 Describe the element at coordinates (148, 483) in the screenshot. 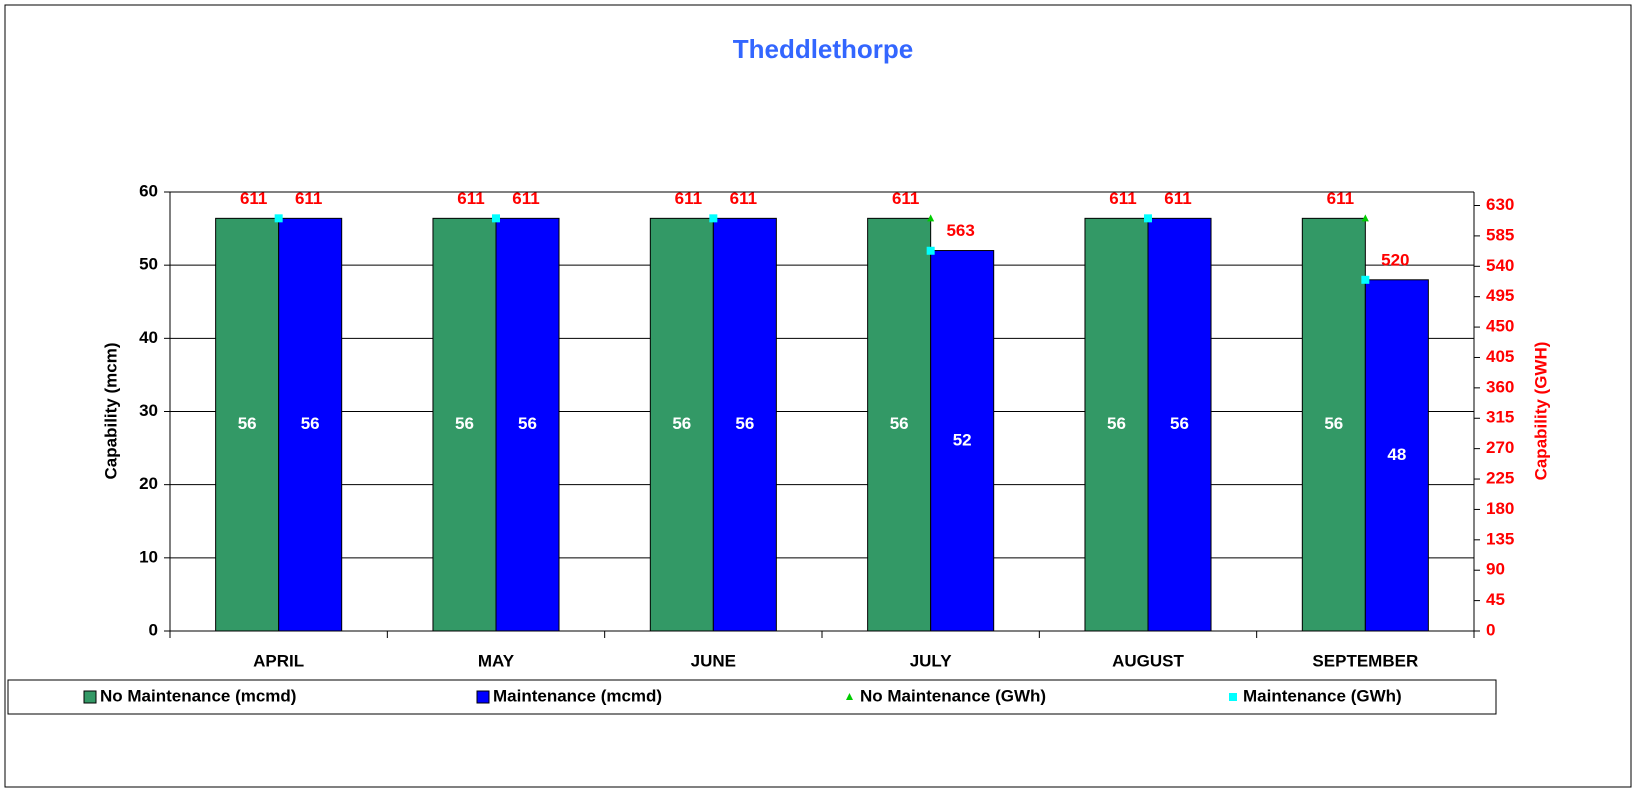

I see `y-tick-label: 20` at that location.